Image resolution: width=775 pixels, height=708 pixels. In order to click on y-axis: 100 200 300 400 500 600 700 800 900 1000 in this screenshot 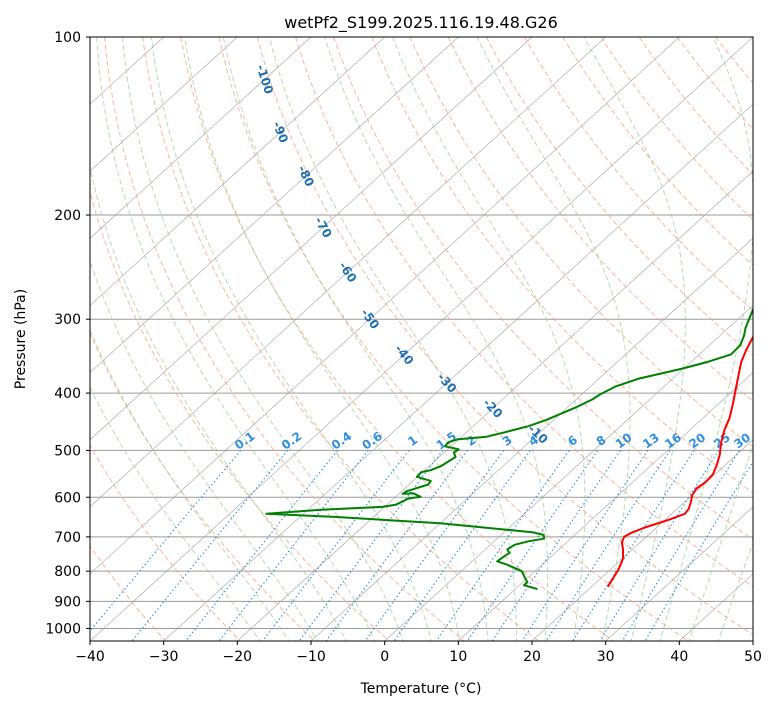, I will do `click(67, 333)`.